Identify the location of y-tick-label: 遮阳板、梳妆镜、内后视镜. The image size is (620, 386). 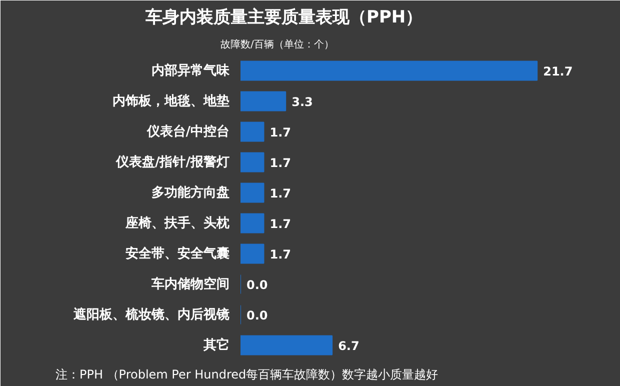
(151, 314).